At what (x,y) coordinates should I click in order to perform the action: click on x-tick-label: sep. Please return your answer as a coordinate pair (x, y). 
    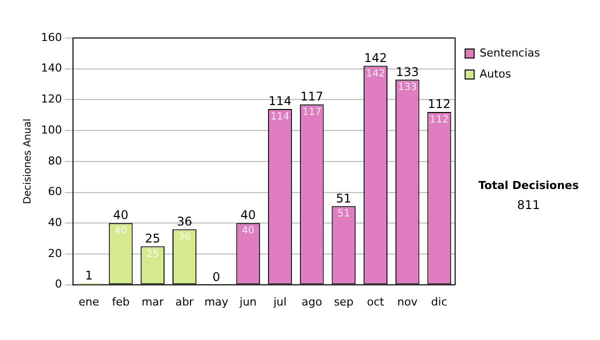
    Looking at the image, I should click on (344, 301).